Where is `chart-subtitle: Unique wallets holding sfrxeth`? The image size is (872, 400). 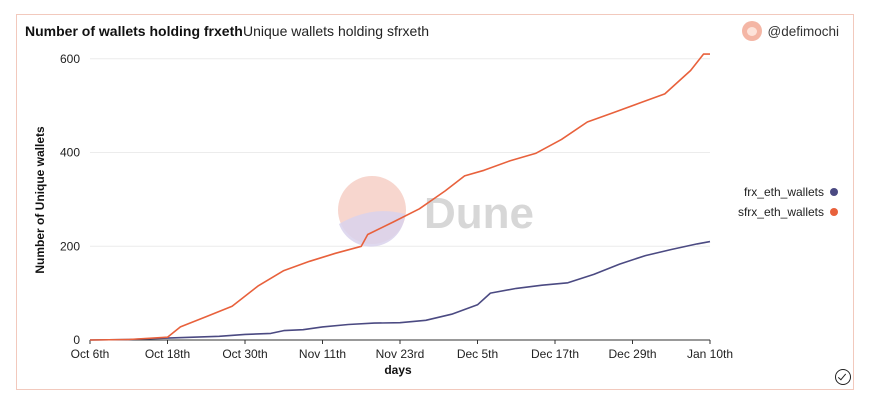
chart-subtitle: Unique wallets holding sfrxeth is located at coordinates (336, 31).